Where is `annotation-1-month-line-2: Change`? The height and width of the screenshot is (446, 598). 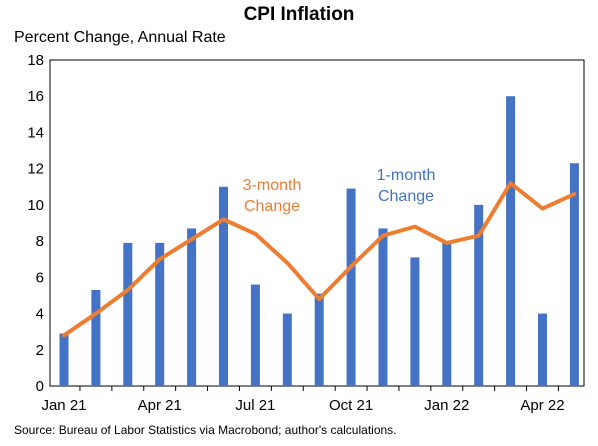 annotation-1-month-line-2: Change is located at coordinates (406, 196).